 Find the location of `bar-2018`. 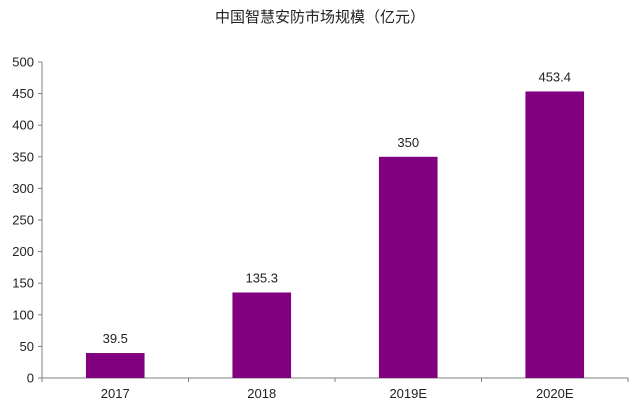

bar-2018 is located at coordinates (262, 335).